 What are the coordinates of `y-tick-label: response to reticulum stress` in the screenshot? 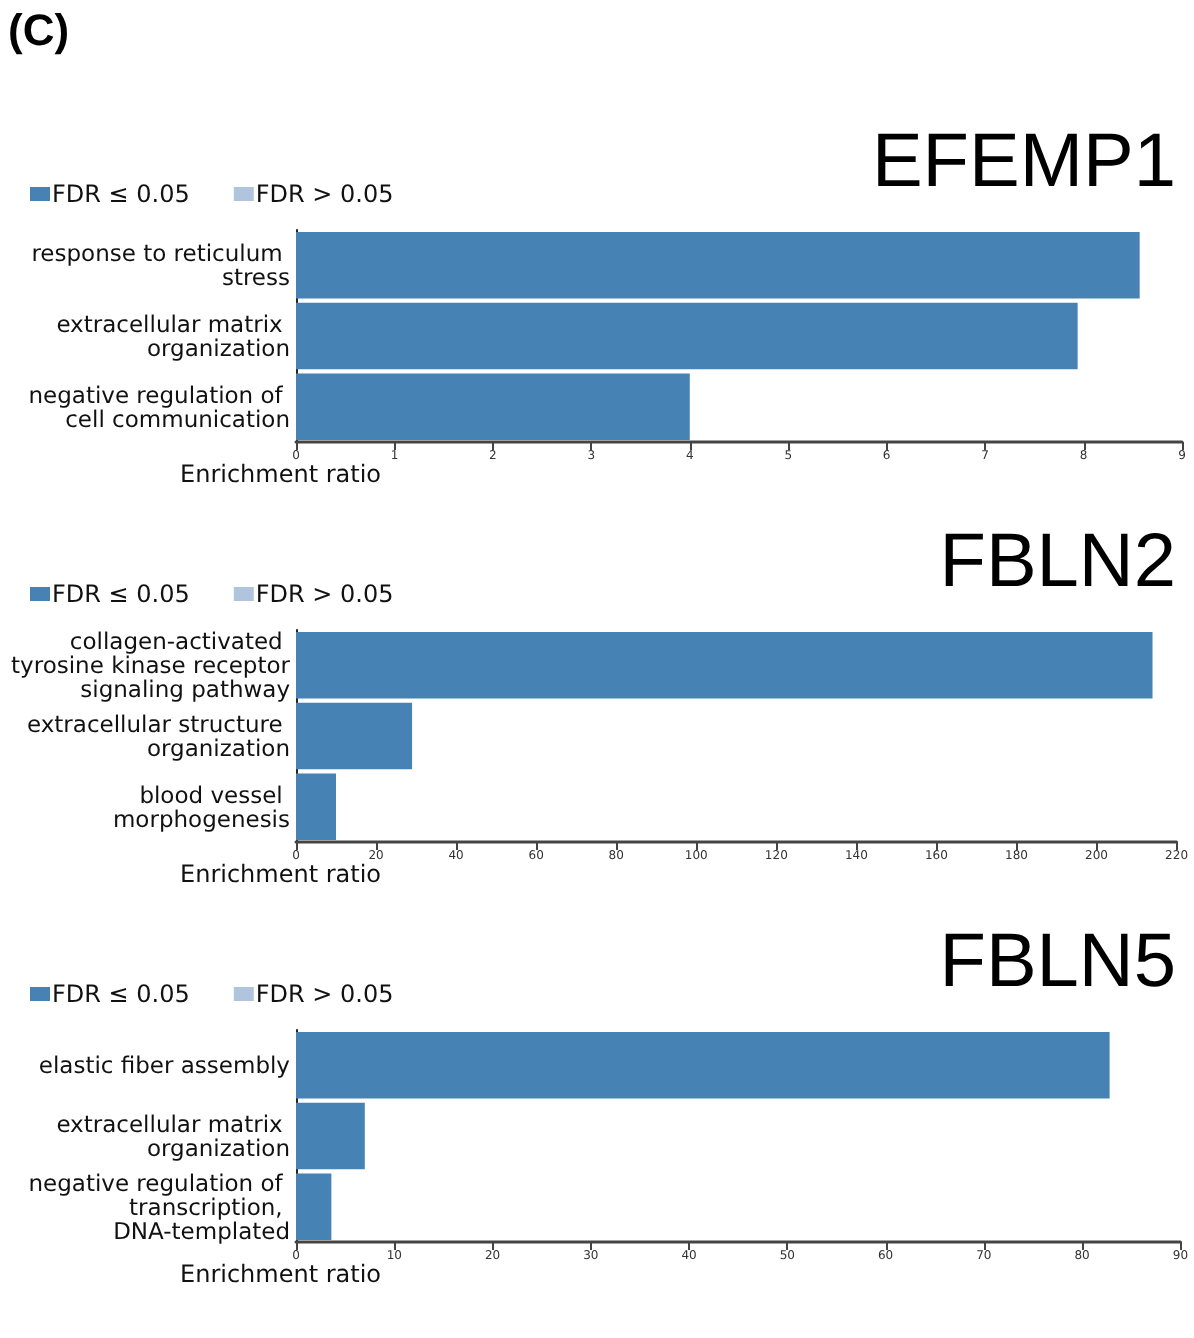 It's located at (160, 265).